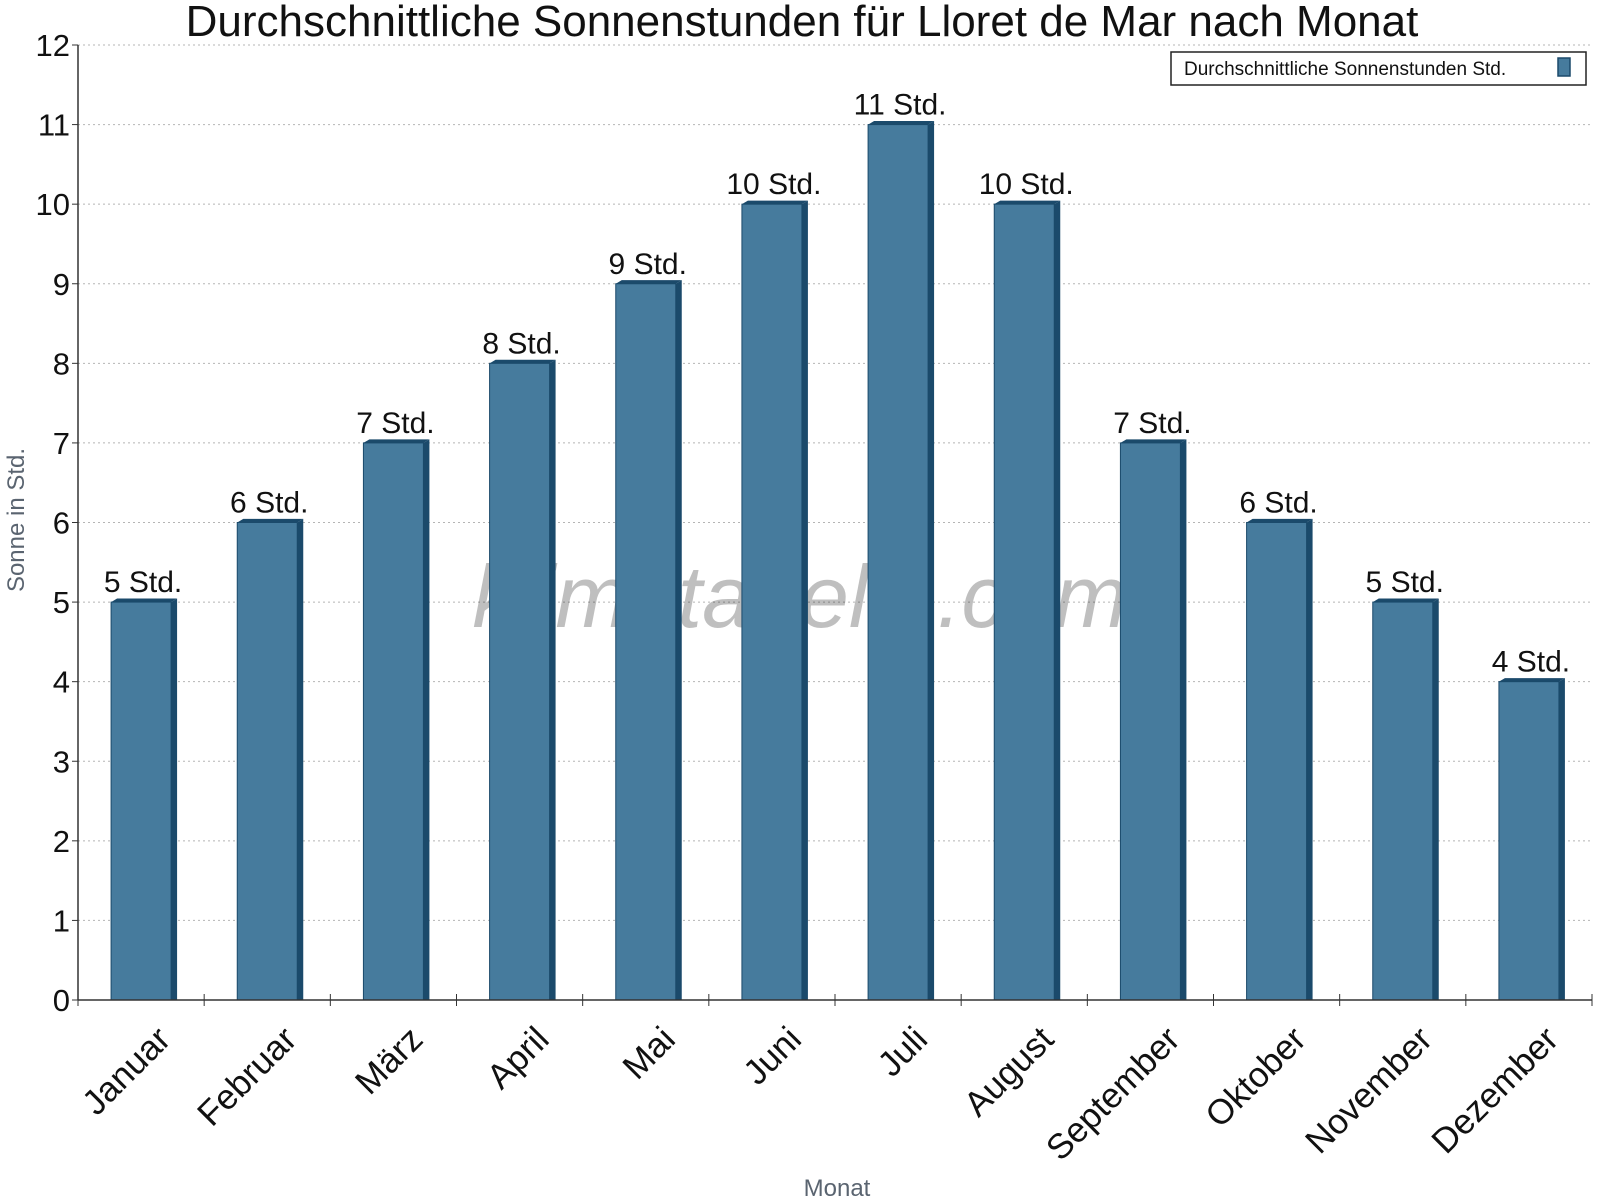 Image resolution: width=1600 pixels, height=1200 pixels. I want to click on data-label: 11 Std., so click(900, 105).